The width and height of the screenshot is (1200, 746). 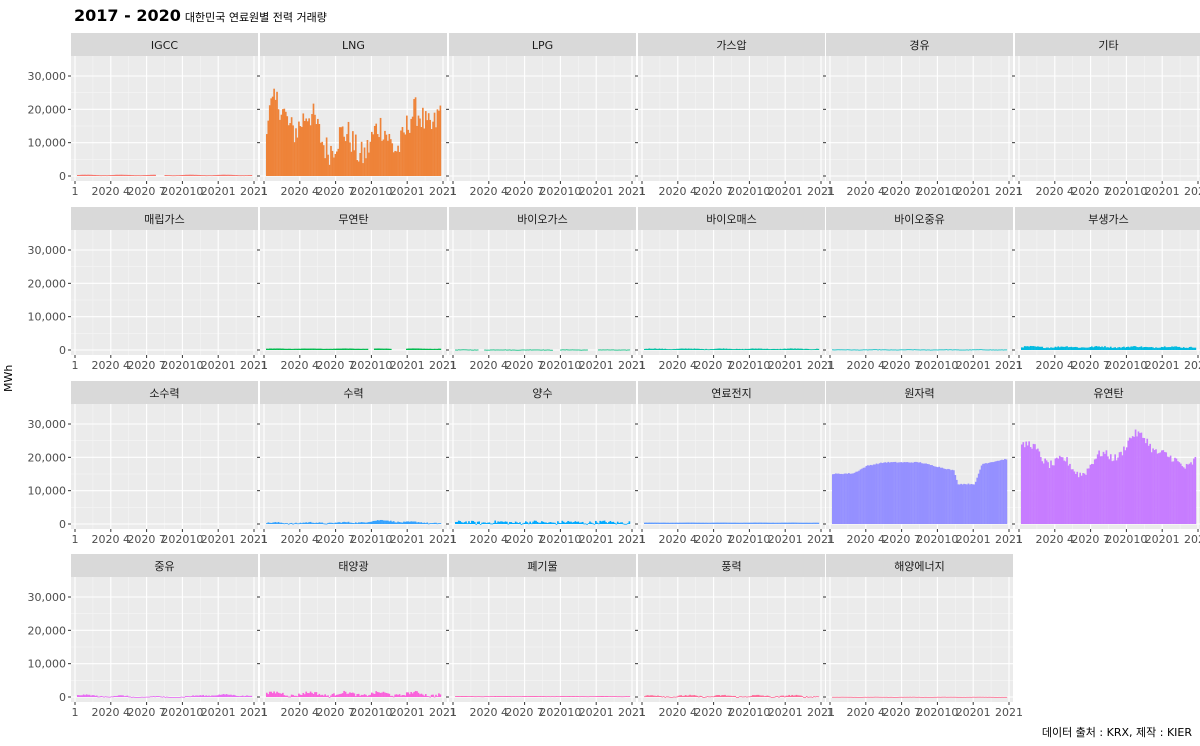 What do you see at coordinates (353, 392) in the screenshot?
I see `facet-strip` at bounding box center [353, 392].